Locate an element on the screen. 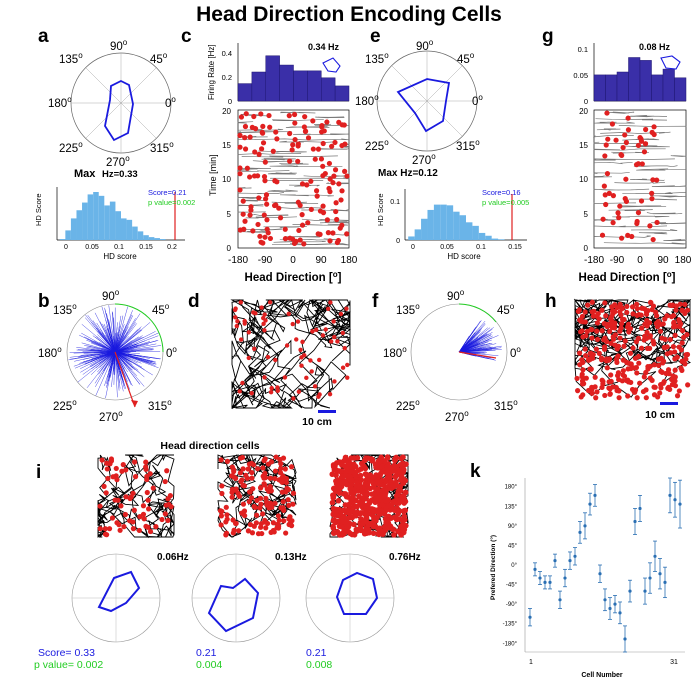 The height and width of the screenshot is (697, 698). scalebar-d is located at coordinates (327, 411).